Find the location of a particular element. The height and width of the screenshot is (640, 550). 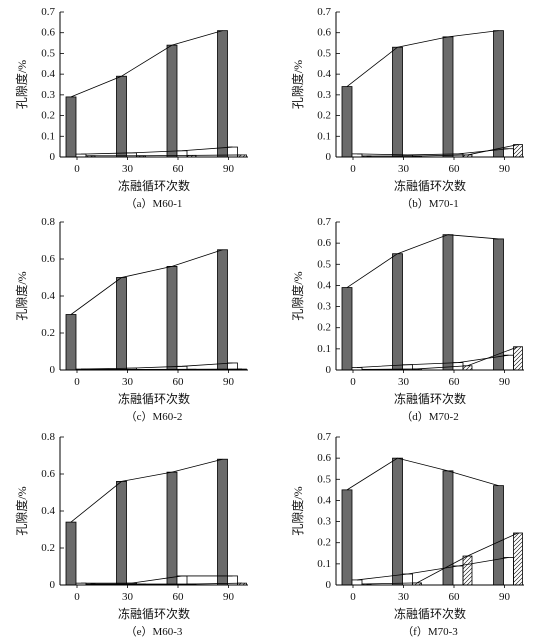

chart-panel-e: 0 0.2 0.4 0.6 0.8 0 30 60 90 孔隙度/% 冻融循环次数 （e）M60-3 is located at coordinates (131, 534).